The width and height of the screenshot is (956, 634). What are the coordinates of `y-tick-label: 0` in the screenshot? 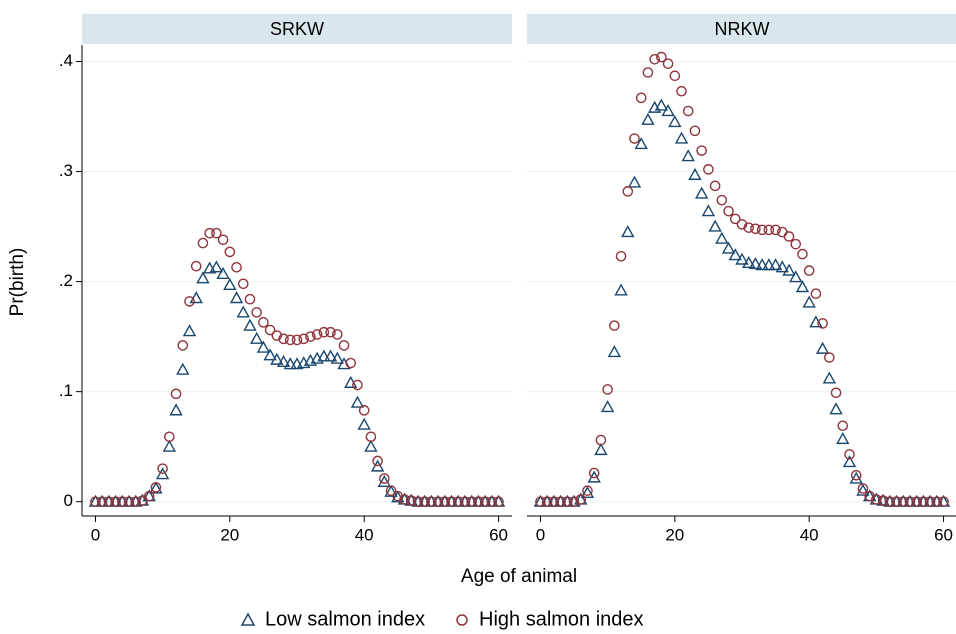 It's located at (68, 500).